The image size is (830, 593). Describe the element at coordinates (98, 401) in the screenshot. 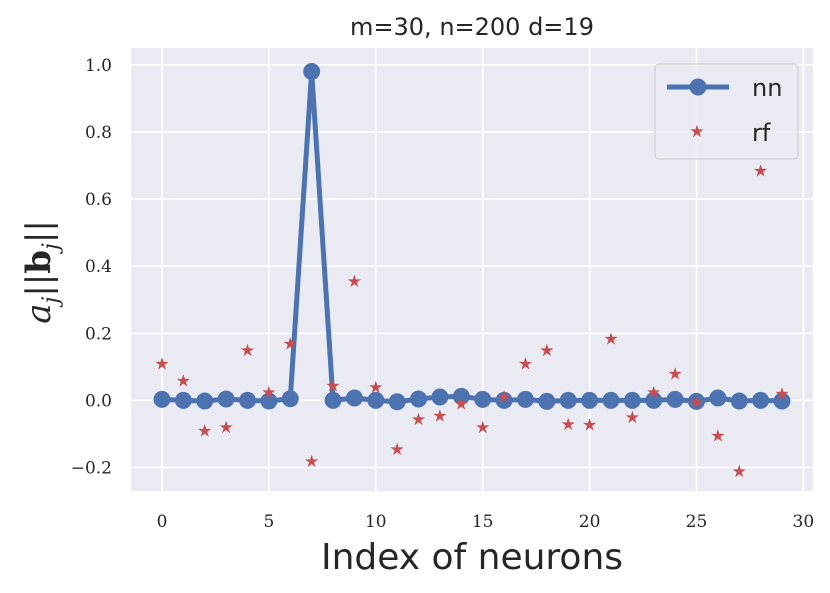

I see `y-tick-label: 0.0` at that location.